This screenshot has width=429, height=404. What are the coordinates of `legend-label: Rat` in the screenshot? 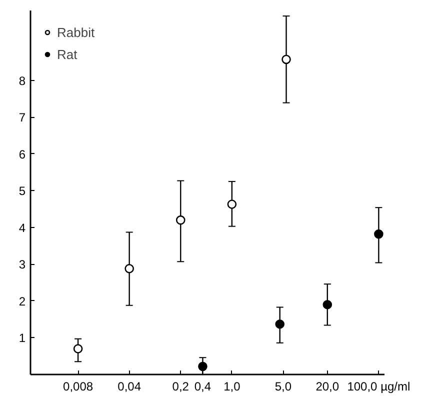 It's located at (67, 54).